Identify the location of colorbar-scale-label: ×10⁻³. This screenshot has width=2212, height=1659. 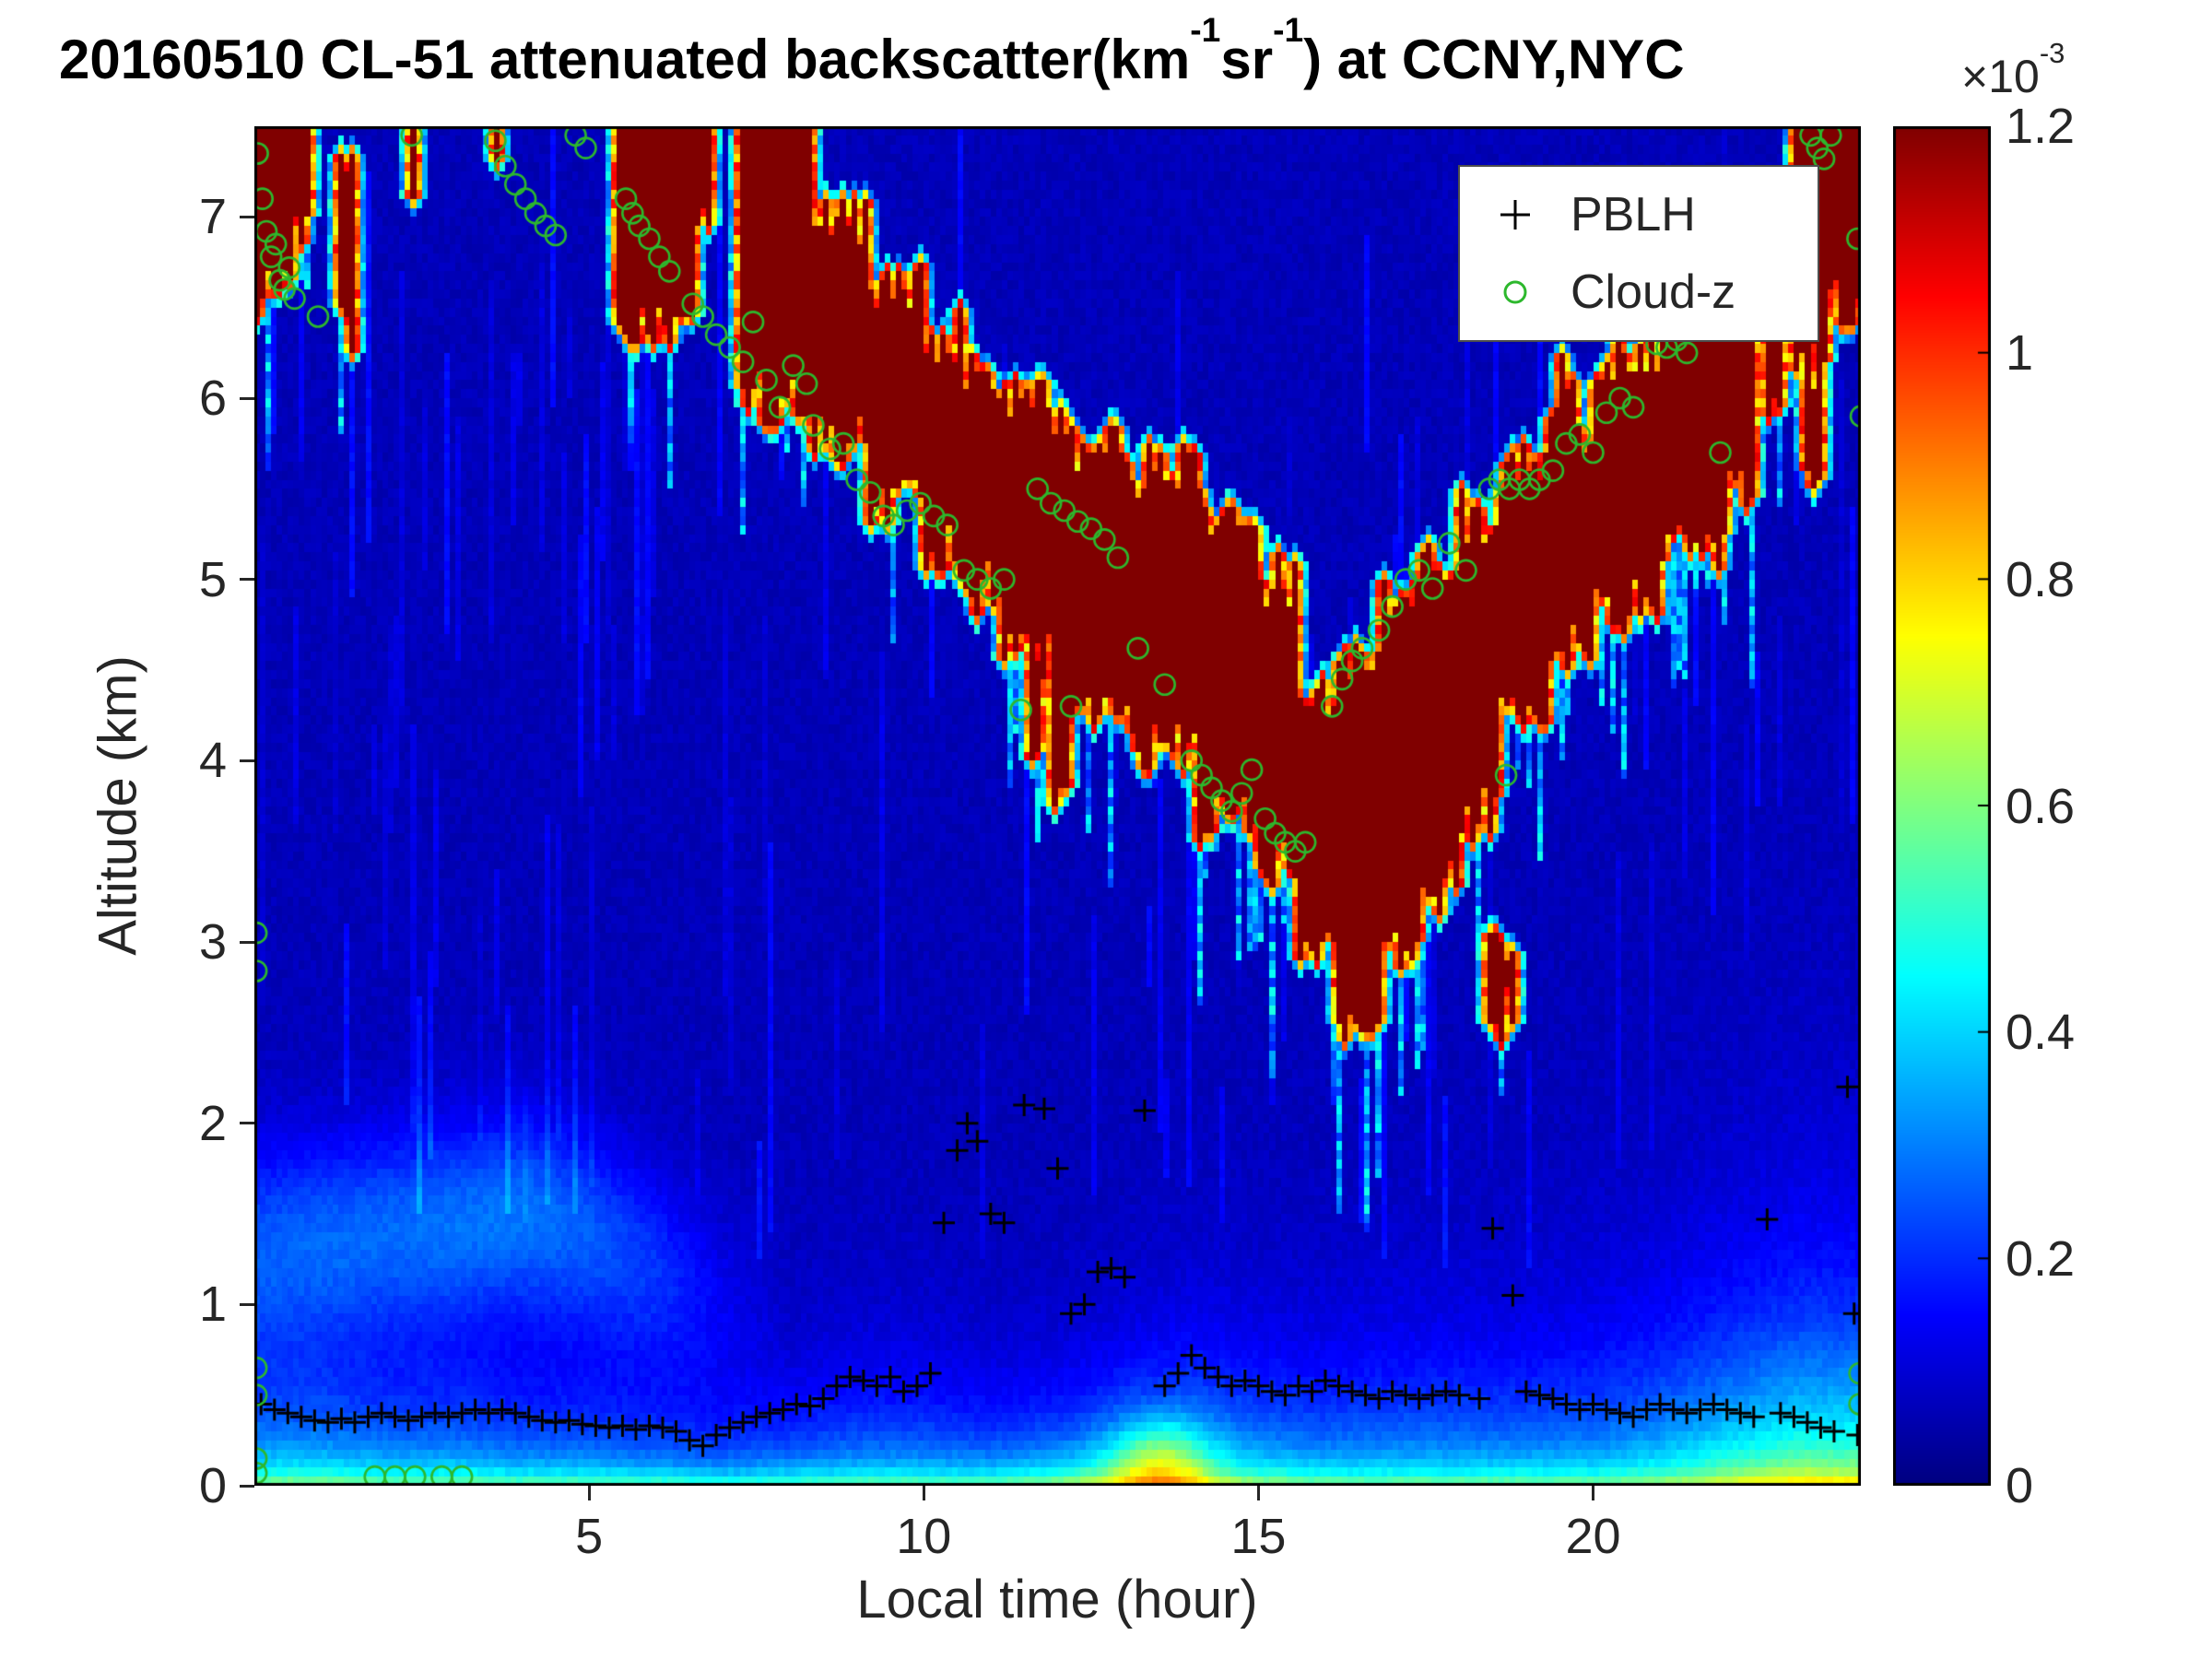
(2013, 70).